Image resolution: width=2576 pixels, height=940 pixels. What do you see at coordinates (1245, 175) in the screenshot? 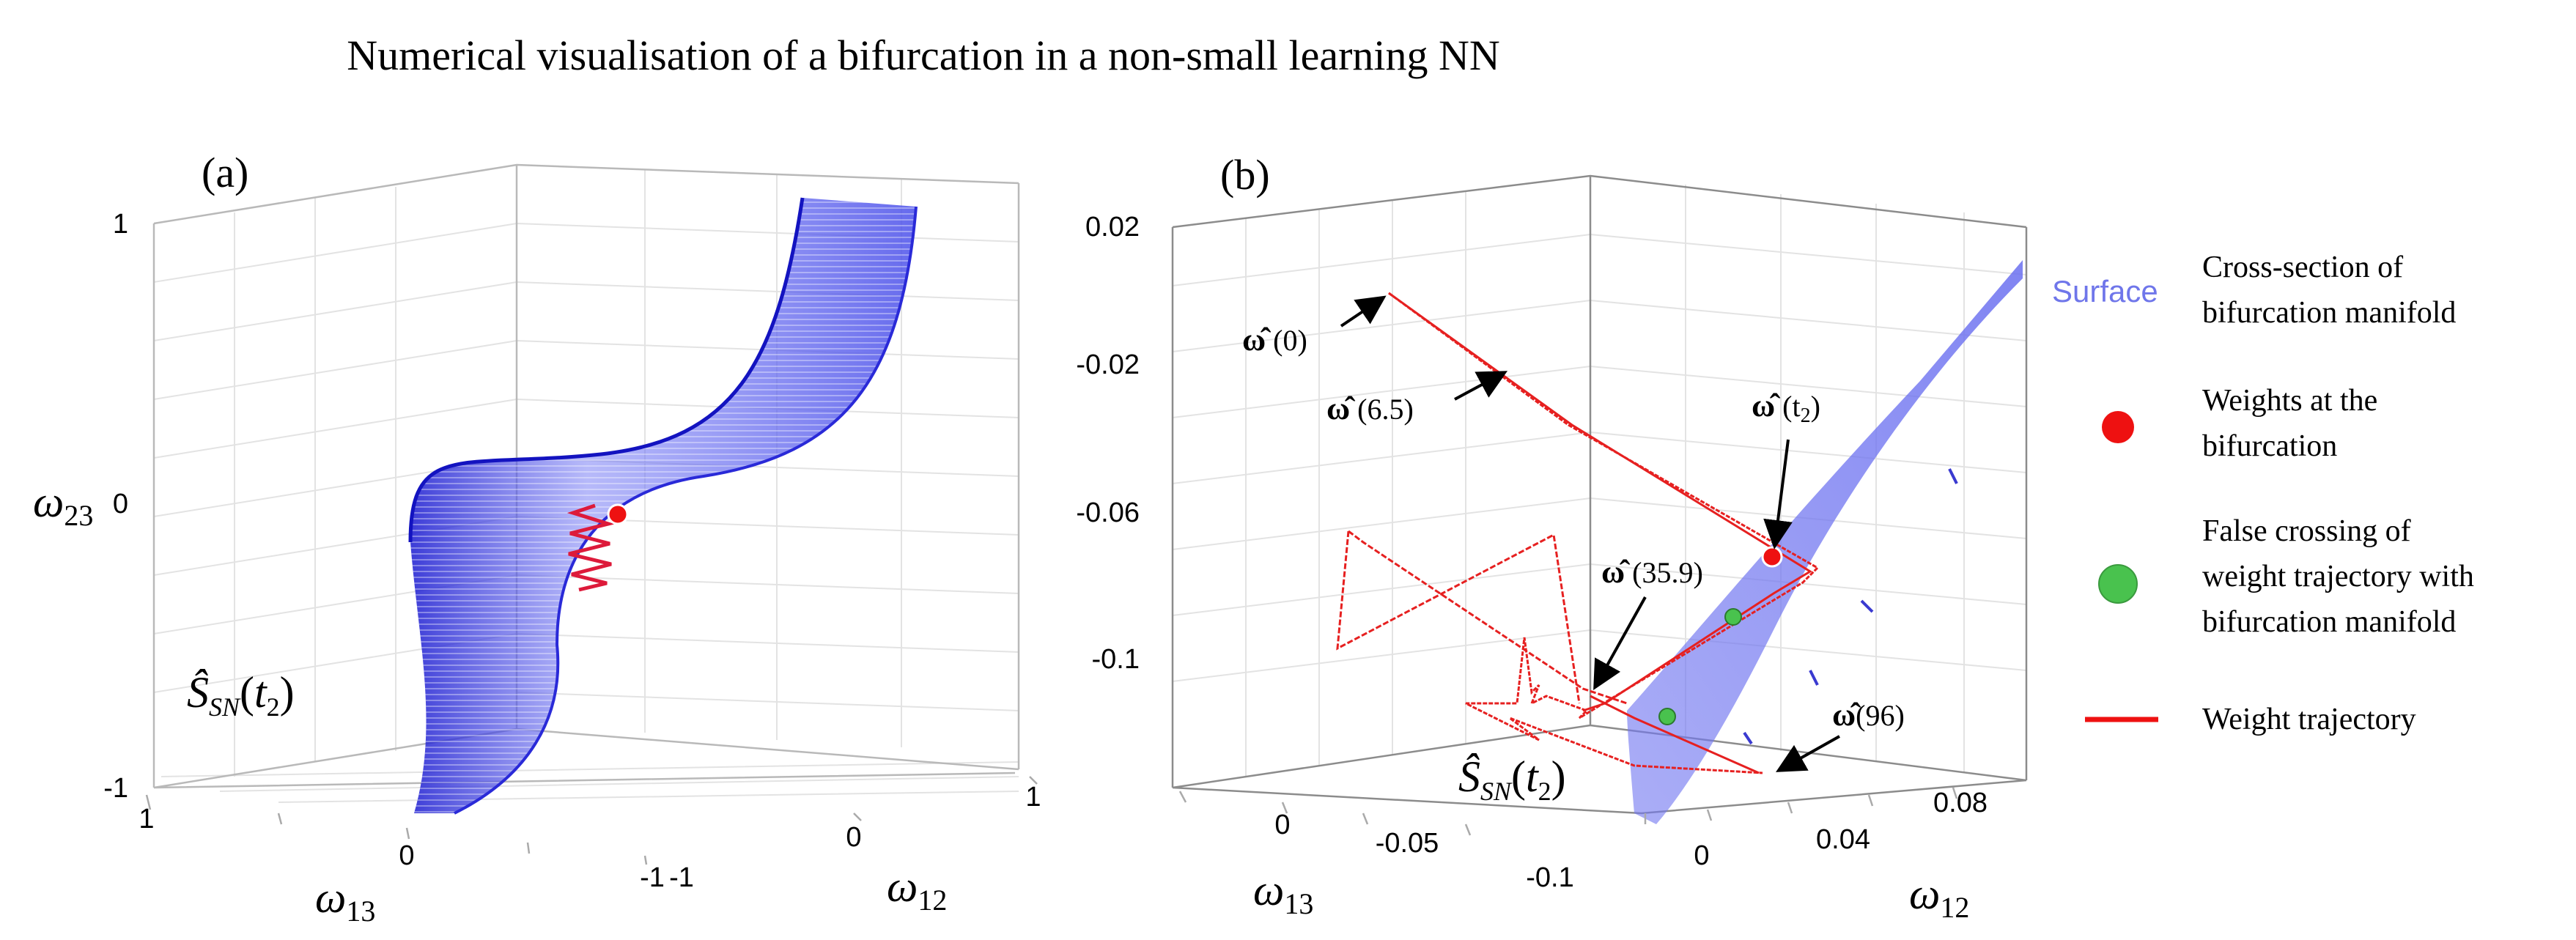
I see `panel-b-label: (b)` at bounding box center [1245, 175].